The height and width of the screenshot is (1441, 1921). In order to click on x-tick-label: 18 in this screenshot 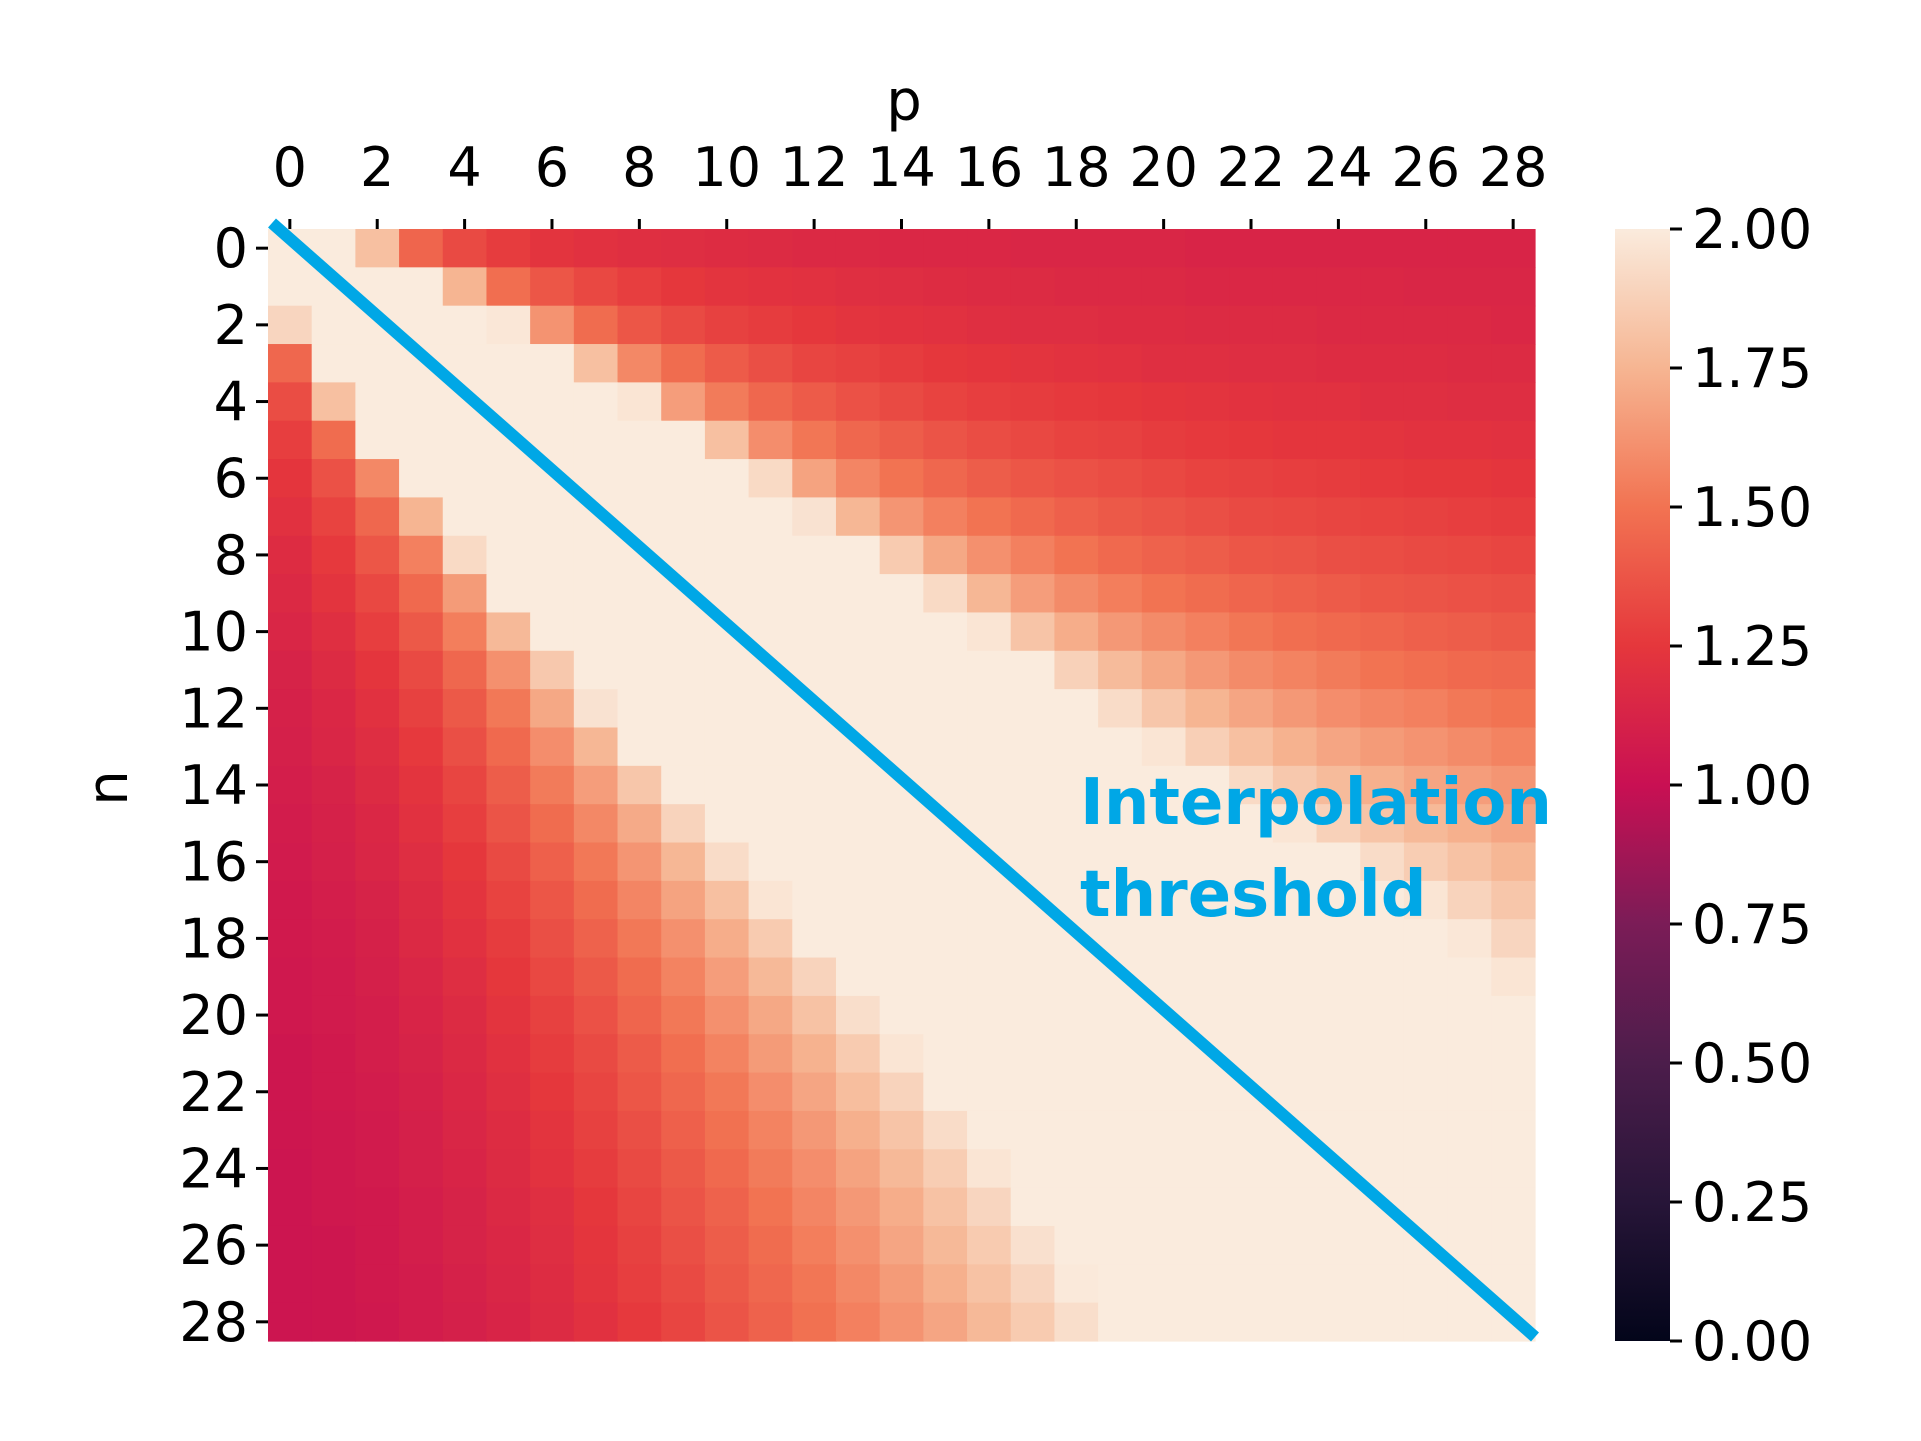, I will do `click(1076, 167)`.